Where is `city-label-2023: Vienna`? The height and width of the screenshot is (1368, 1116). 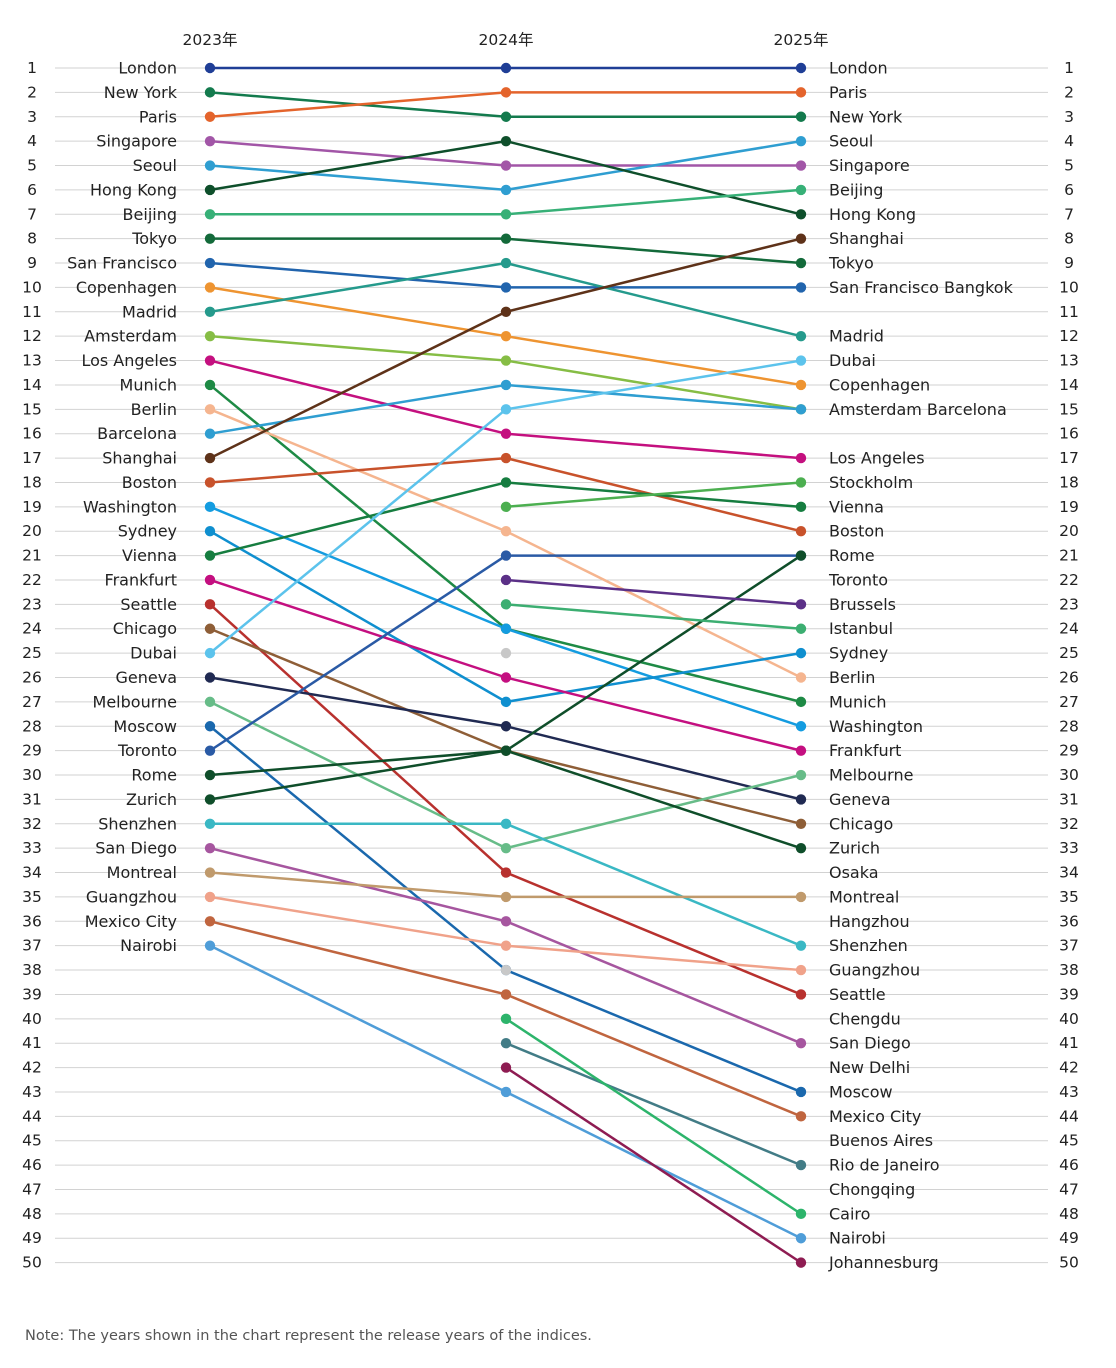 city-label-2023: Vienna is located at coordinates (149, 555).